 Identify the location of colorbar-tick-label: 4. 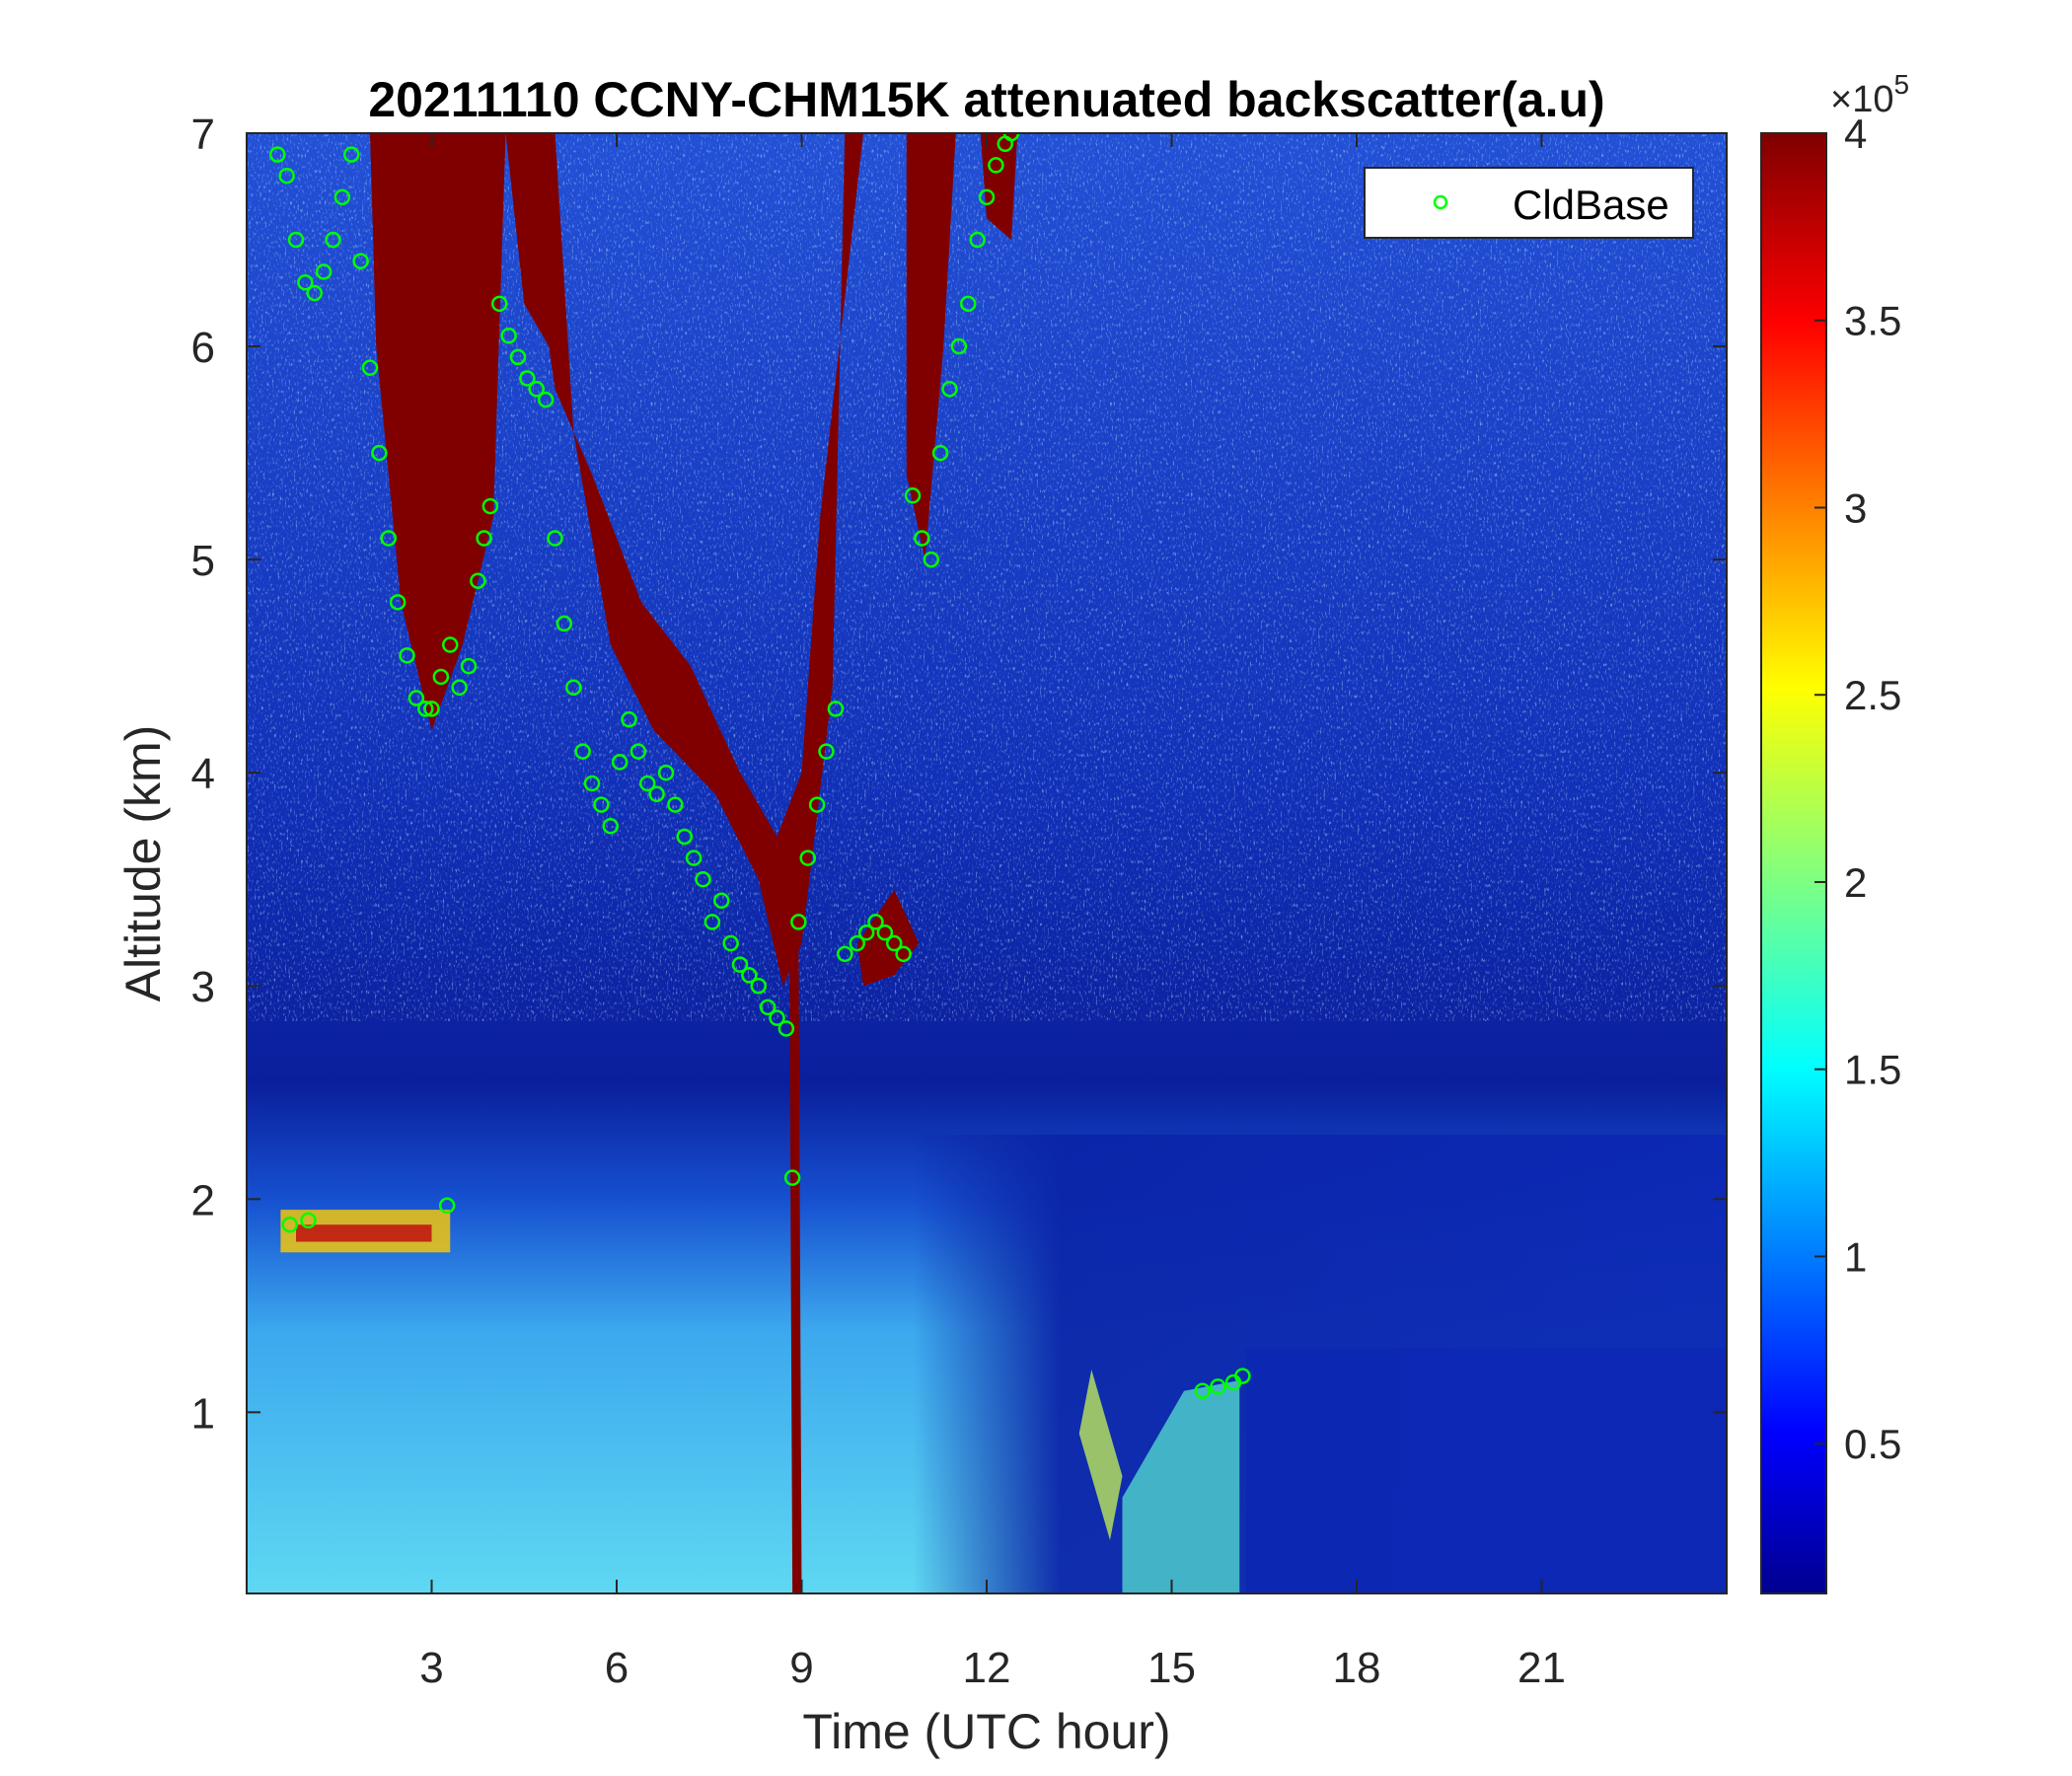
(1855, 134).